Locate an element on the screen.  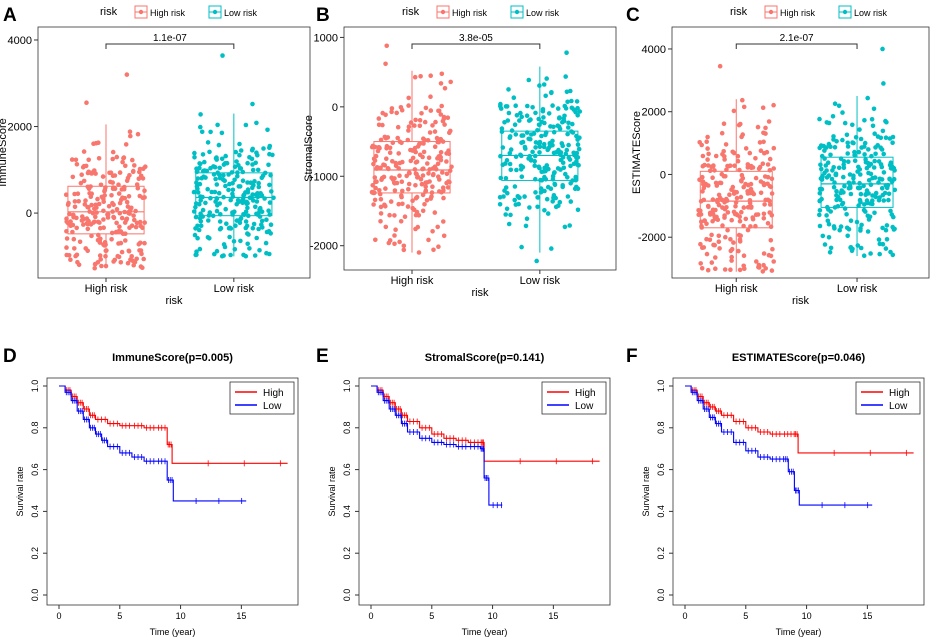
y-tick-label: 0.2 is located at coordinates (347, 553).